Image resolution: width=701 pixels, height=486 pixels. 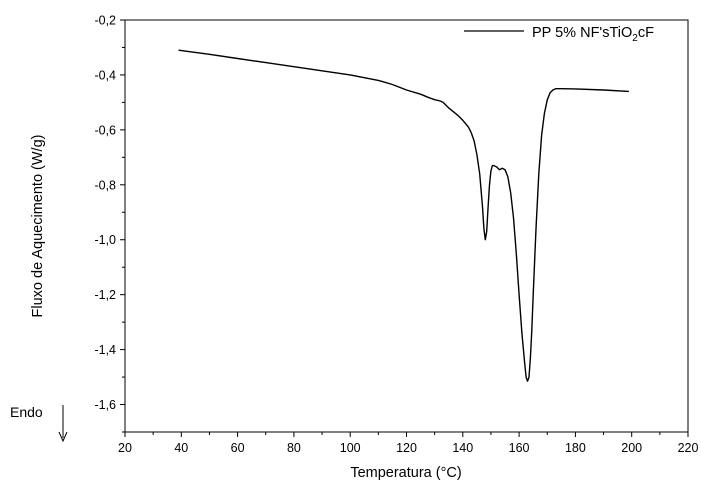 What do you see at coordinates (519, 448) in the screenshot?
I see `x-tick-label: 160` at bounding box center [519, 448].